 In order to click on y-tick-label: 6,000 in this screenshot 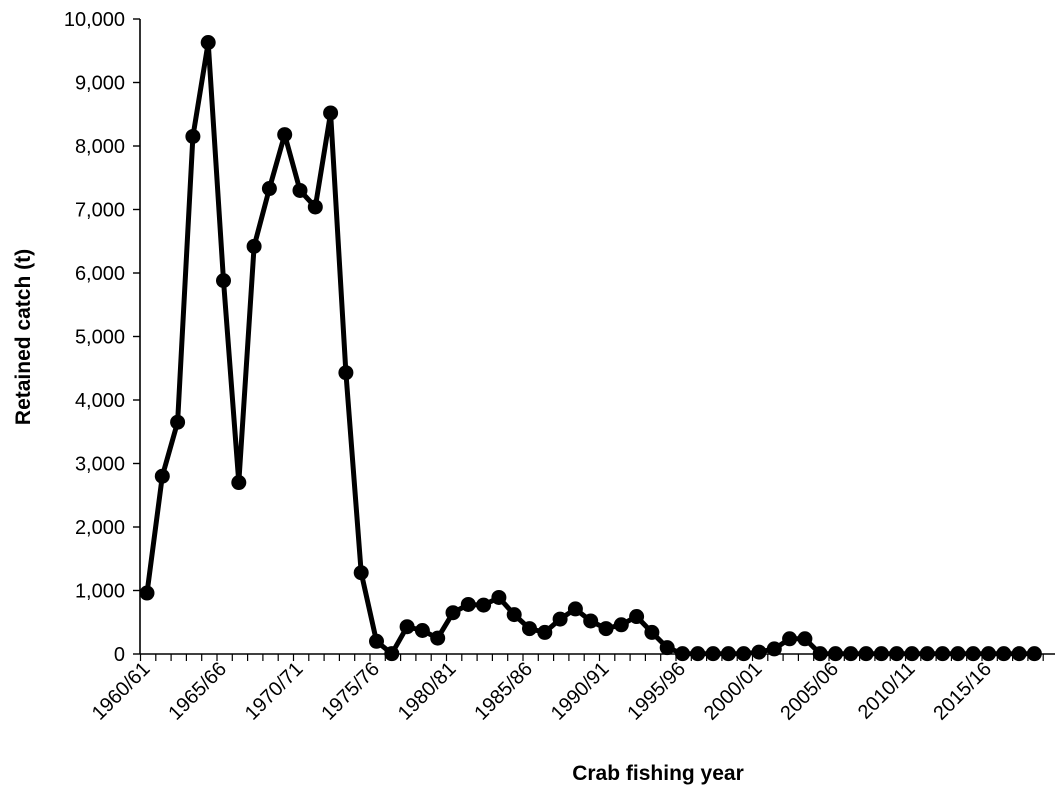, I will do `click(100, 274)`.